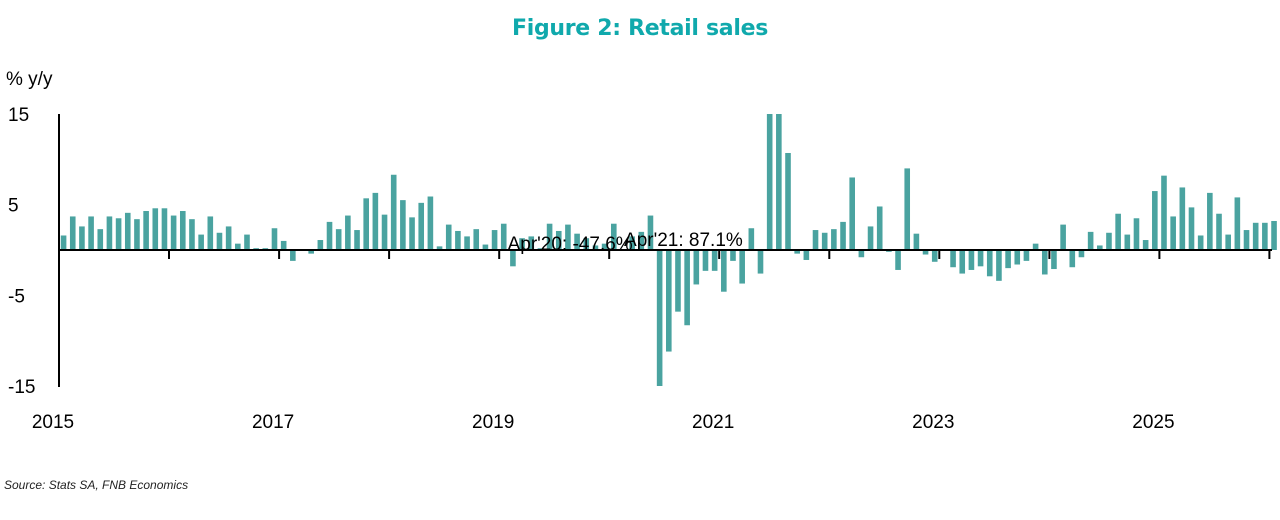  Describe the element at coordinates (13, 206) in the screenshot. I see `y-tick-label: 5` at that location.